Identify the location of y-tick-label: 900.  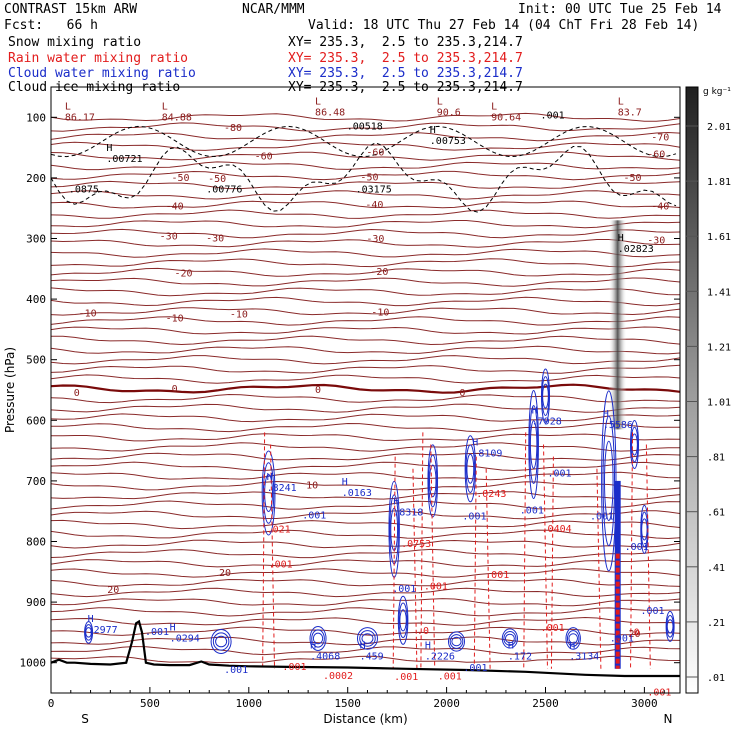
(36, 602).